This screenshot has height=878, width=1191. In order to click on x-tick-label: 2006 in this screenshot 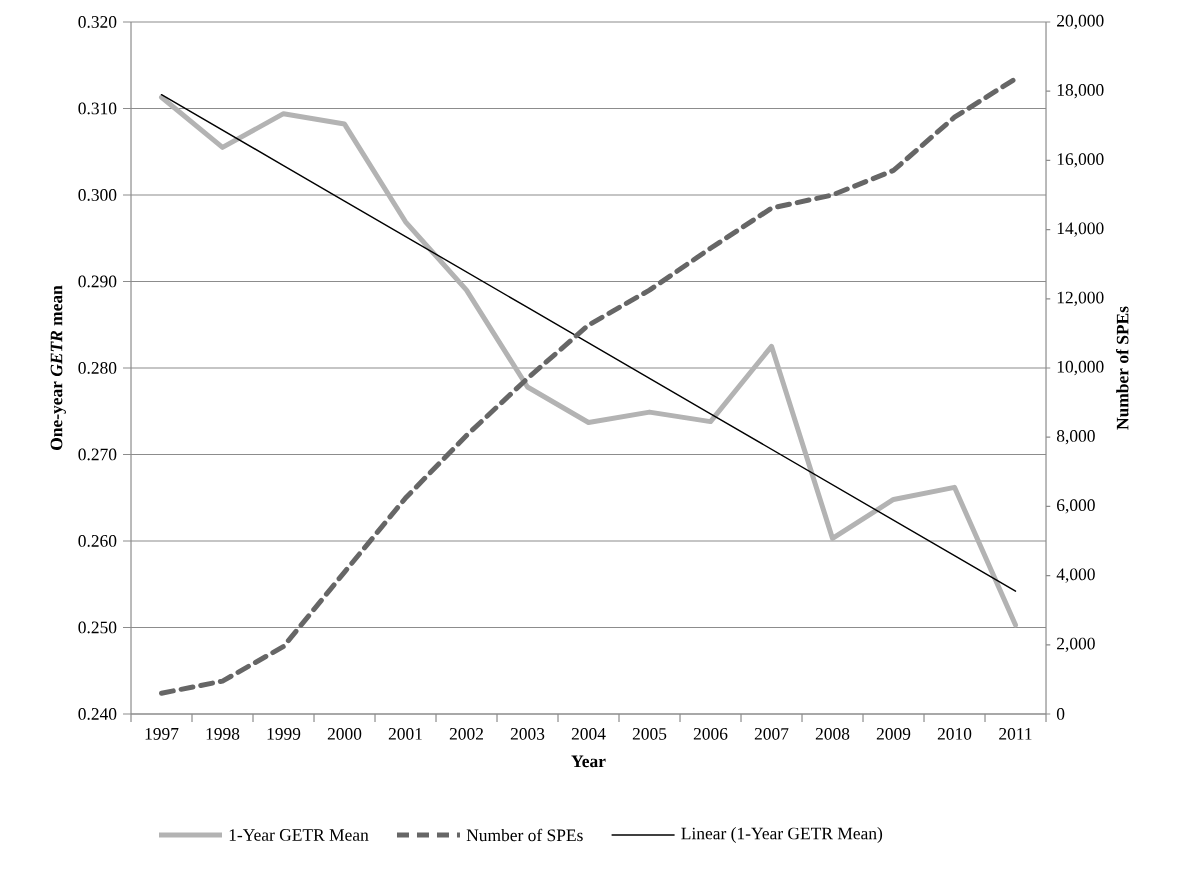, I will do `click(710, 734)`.